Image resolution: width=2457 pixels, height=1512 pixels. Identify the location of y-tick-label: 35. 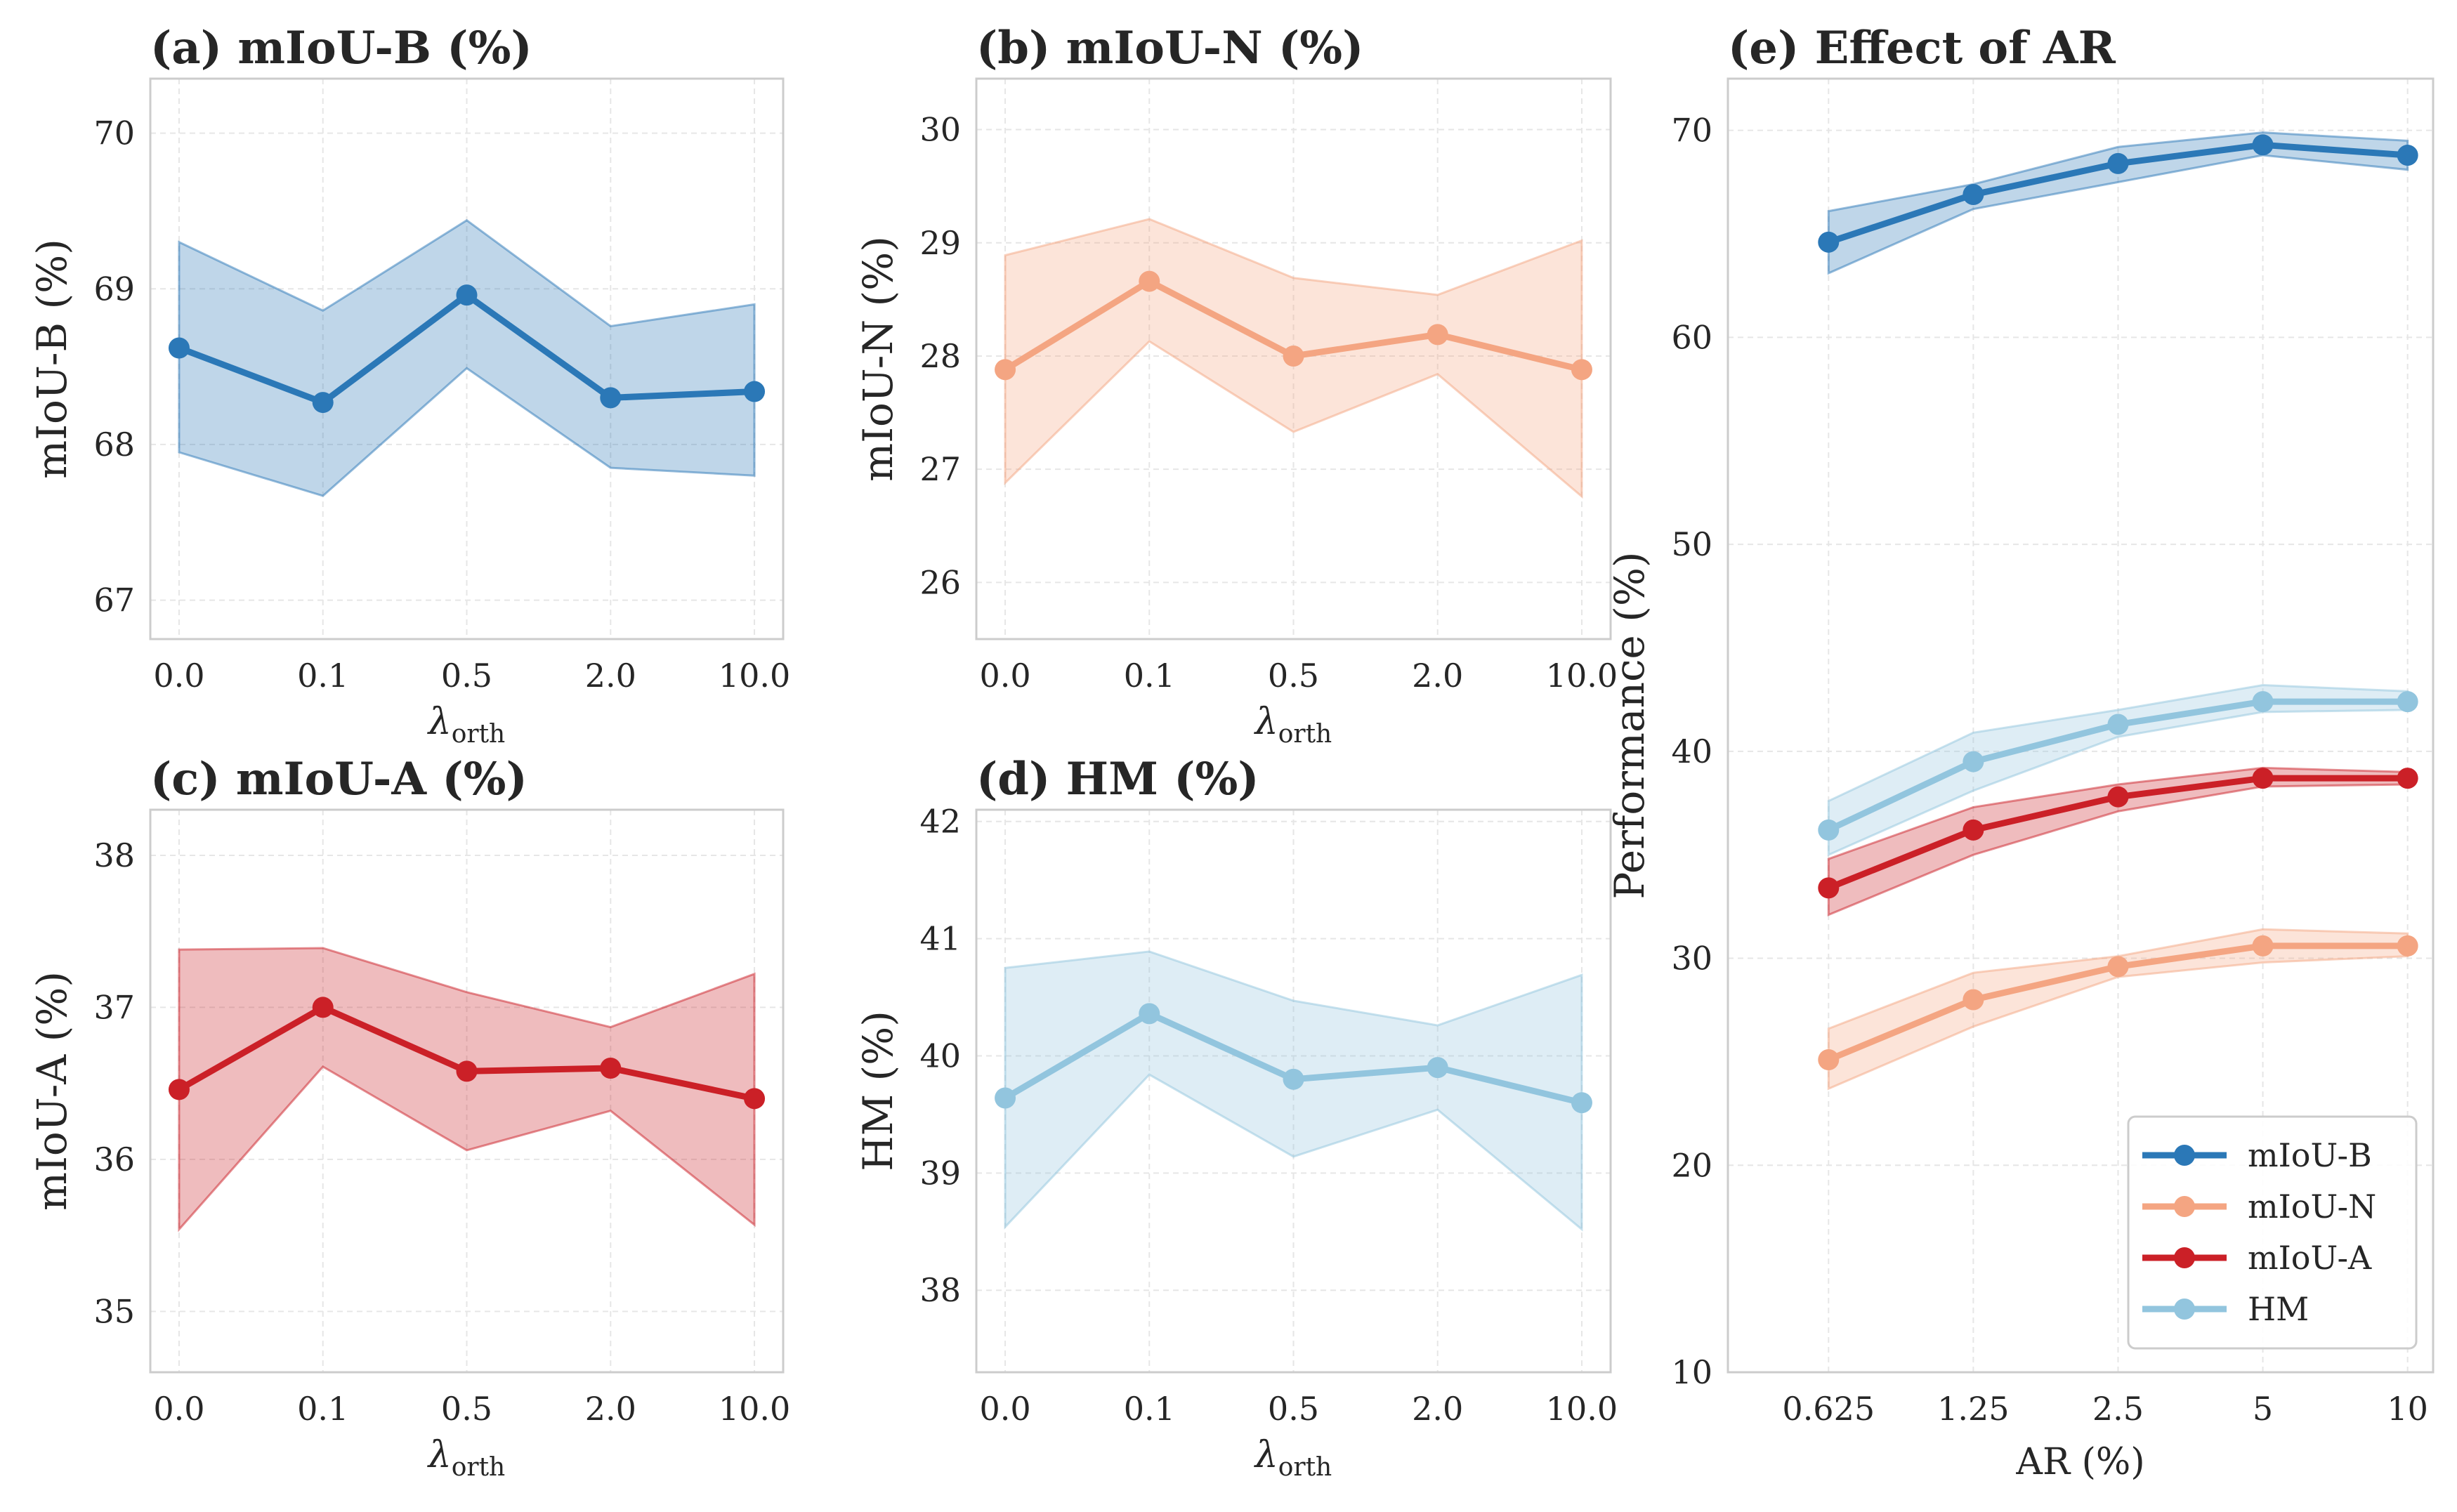
(114, 1311).